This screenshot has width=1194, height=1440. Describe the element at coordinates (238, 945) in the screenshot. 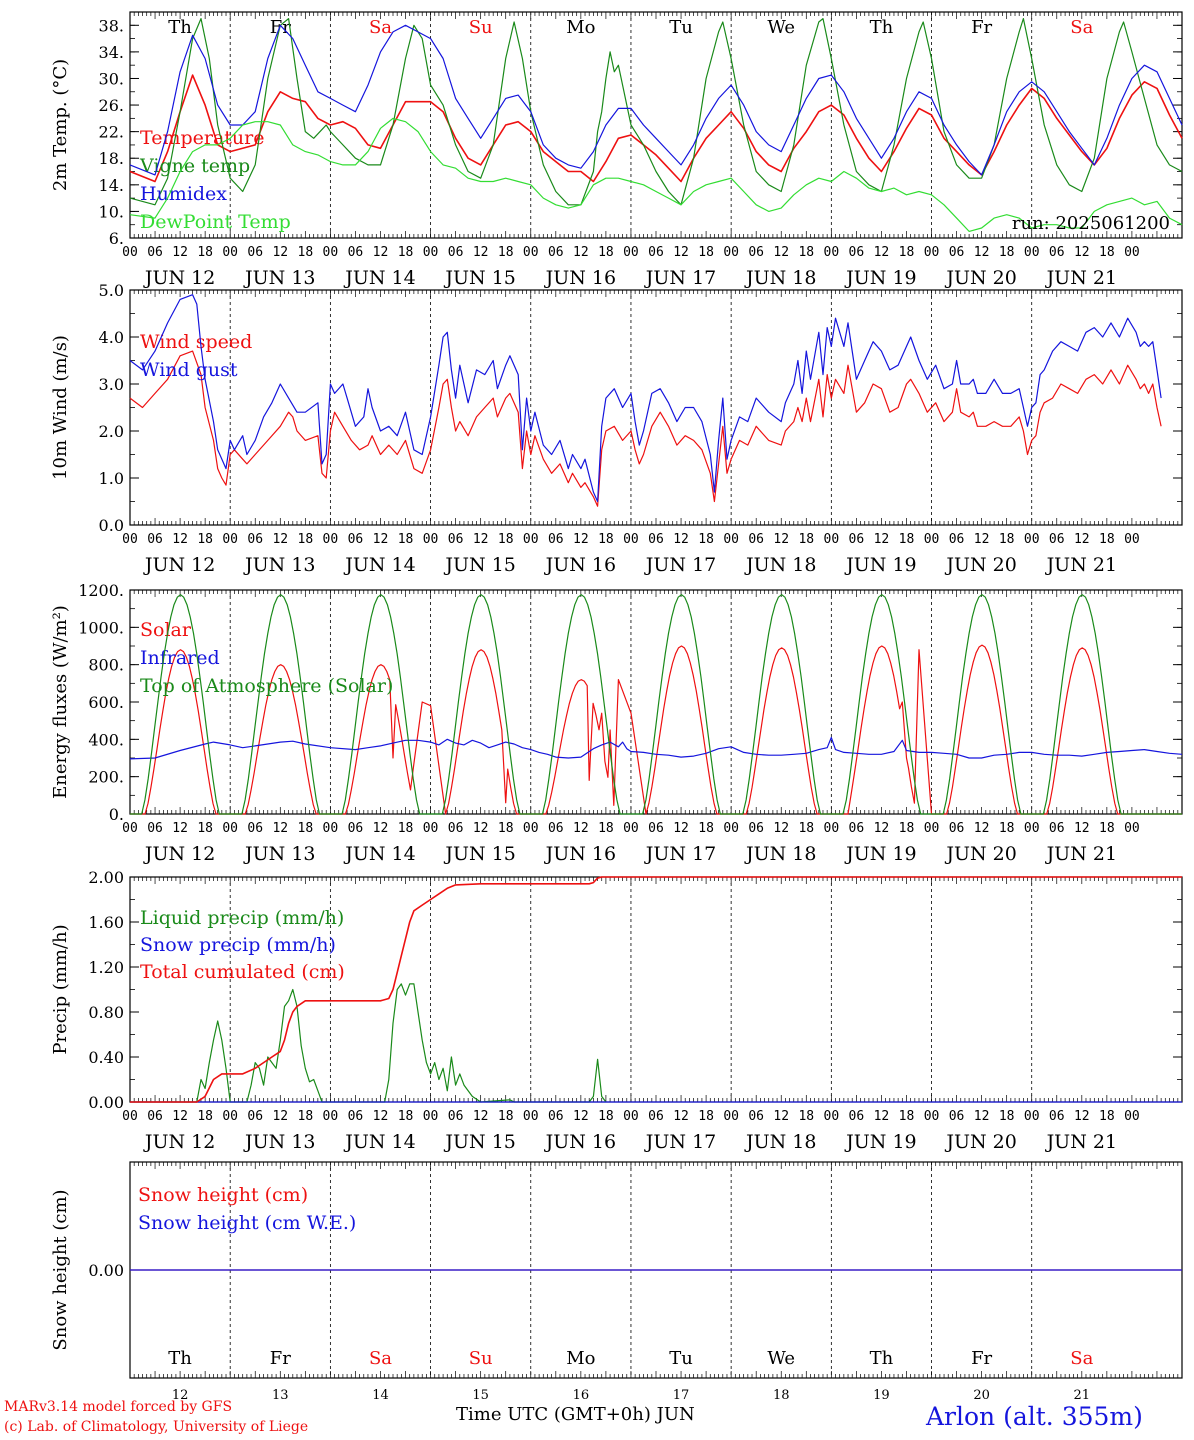

I see `legend-entry: Snow precip (mm/h)` at that location.